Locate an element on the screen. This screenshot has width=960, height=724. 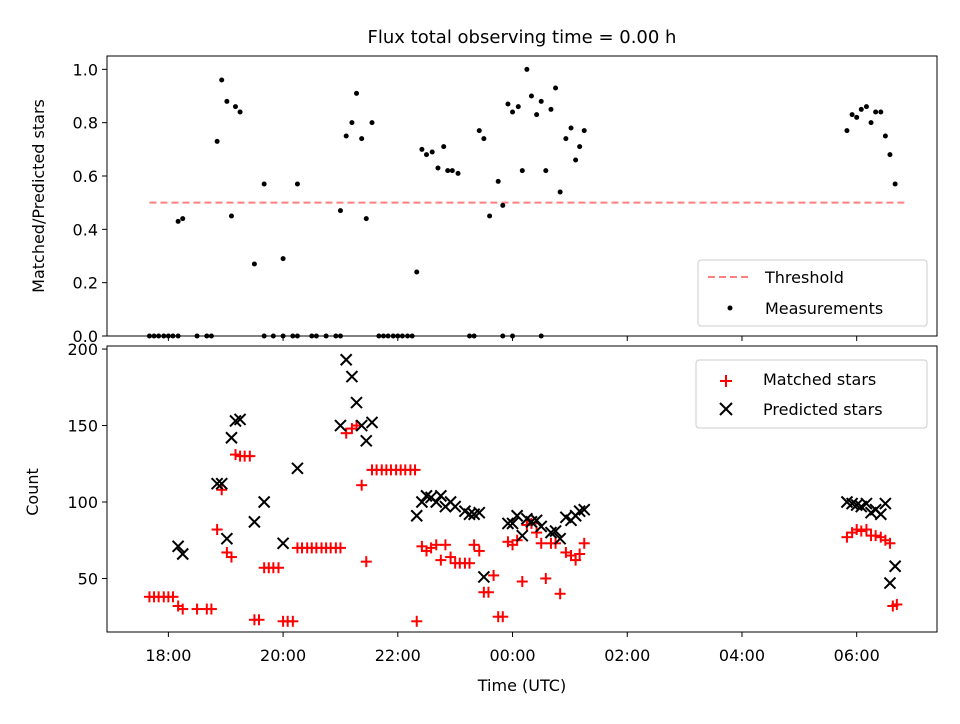
legend-threshold-label: Threshold is located at coordinates (804, 277).